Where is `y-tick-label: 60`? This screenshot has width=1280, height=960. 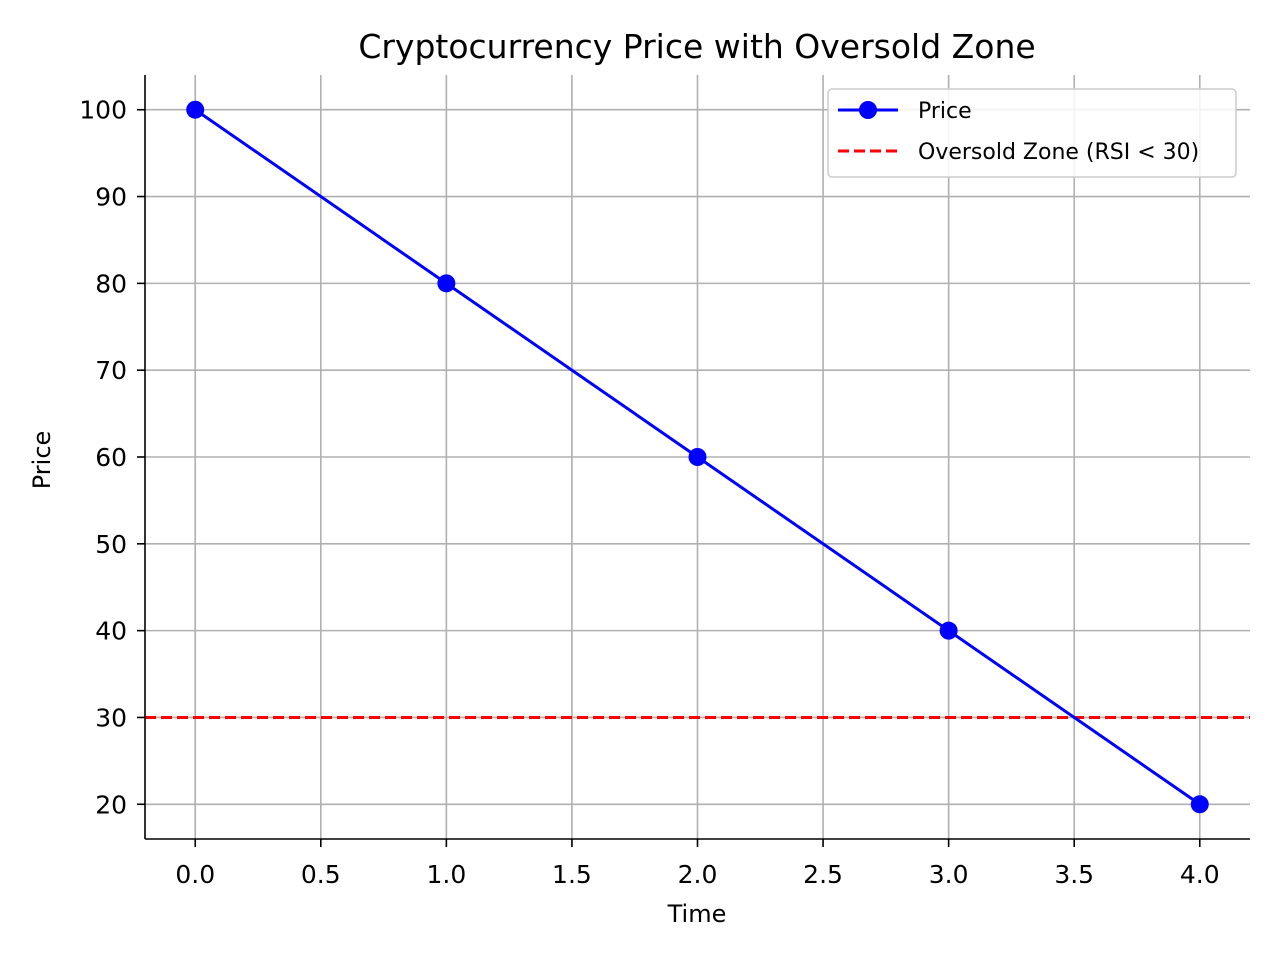
y-tick-label: 60 is located at coordinates (111, 457).